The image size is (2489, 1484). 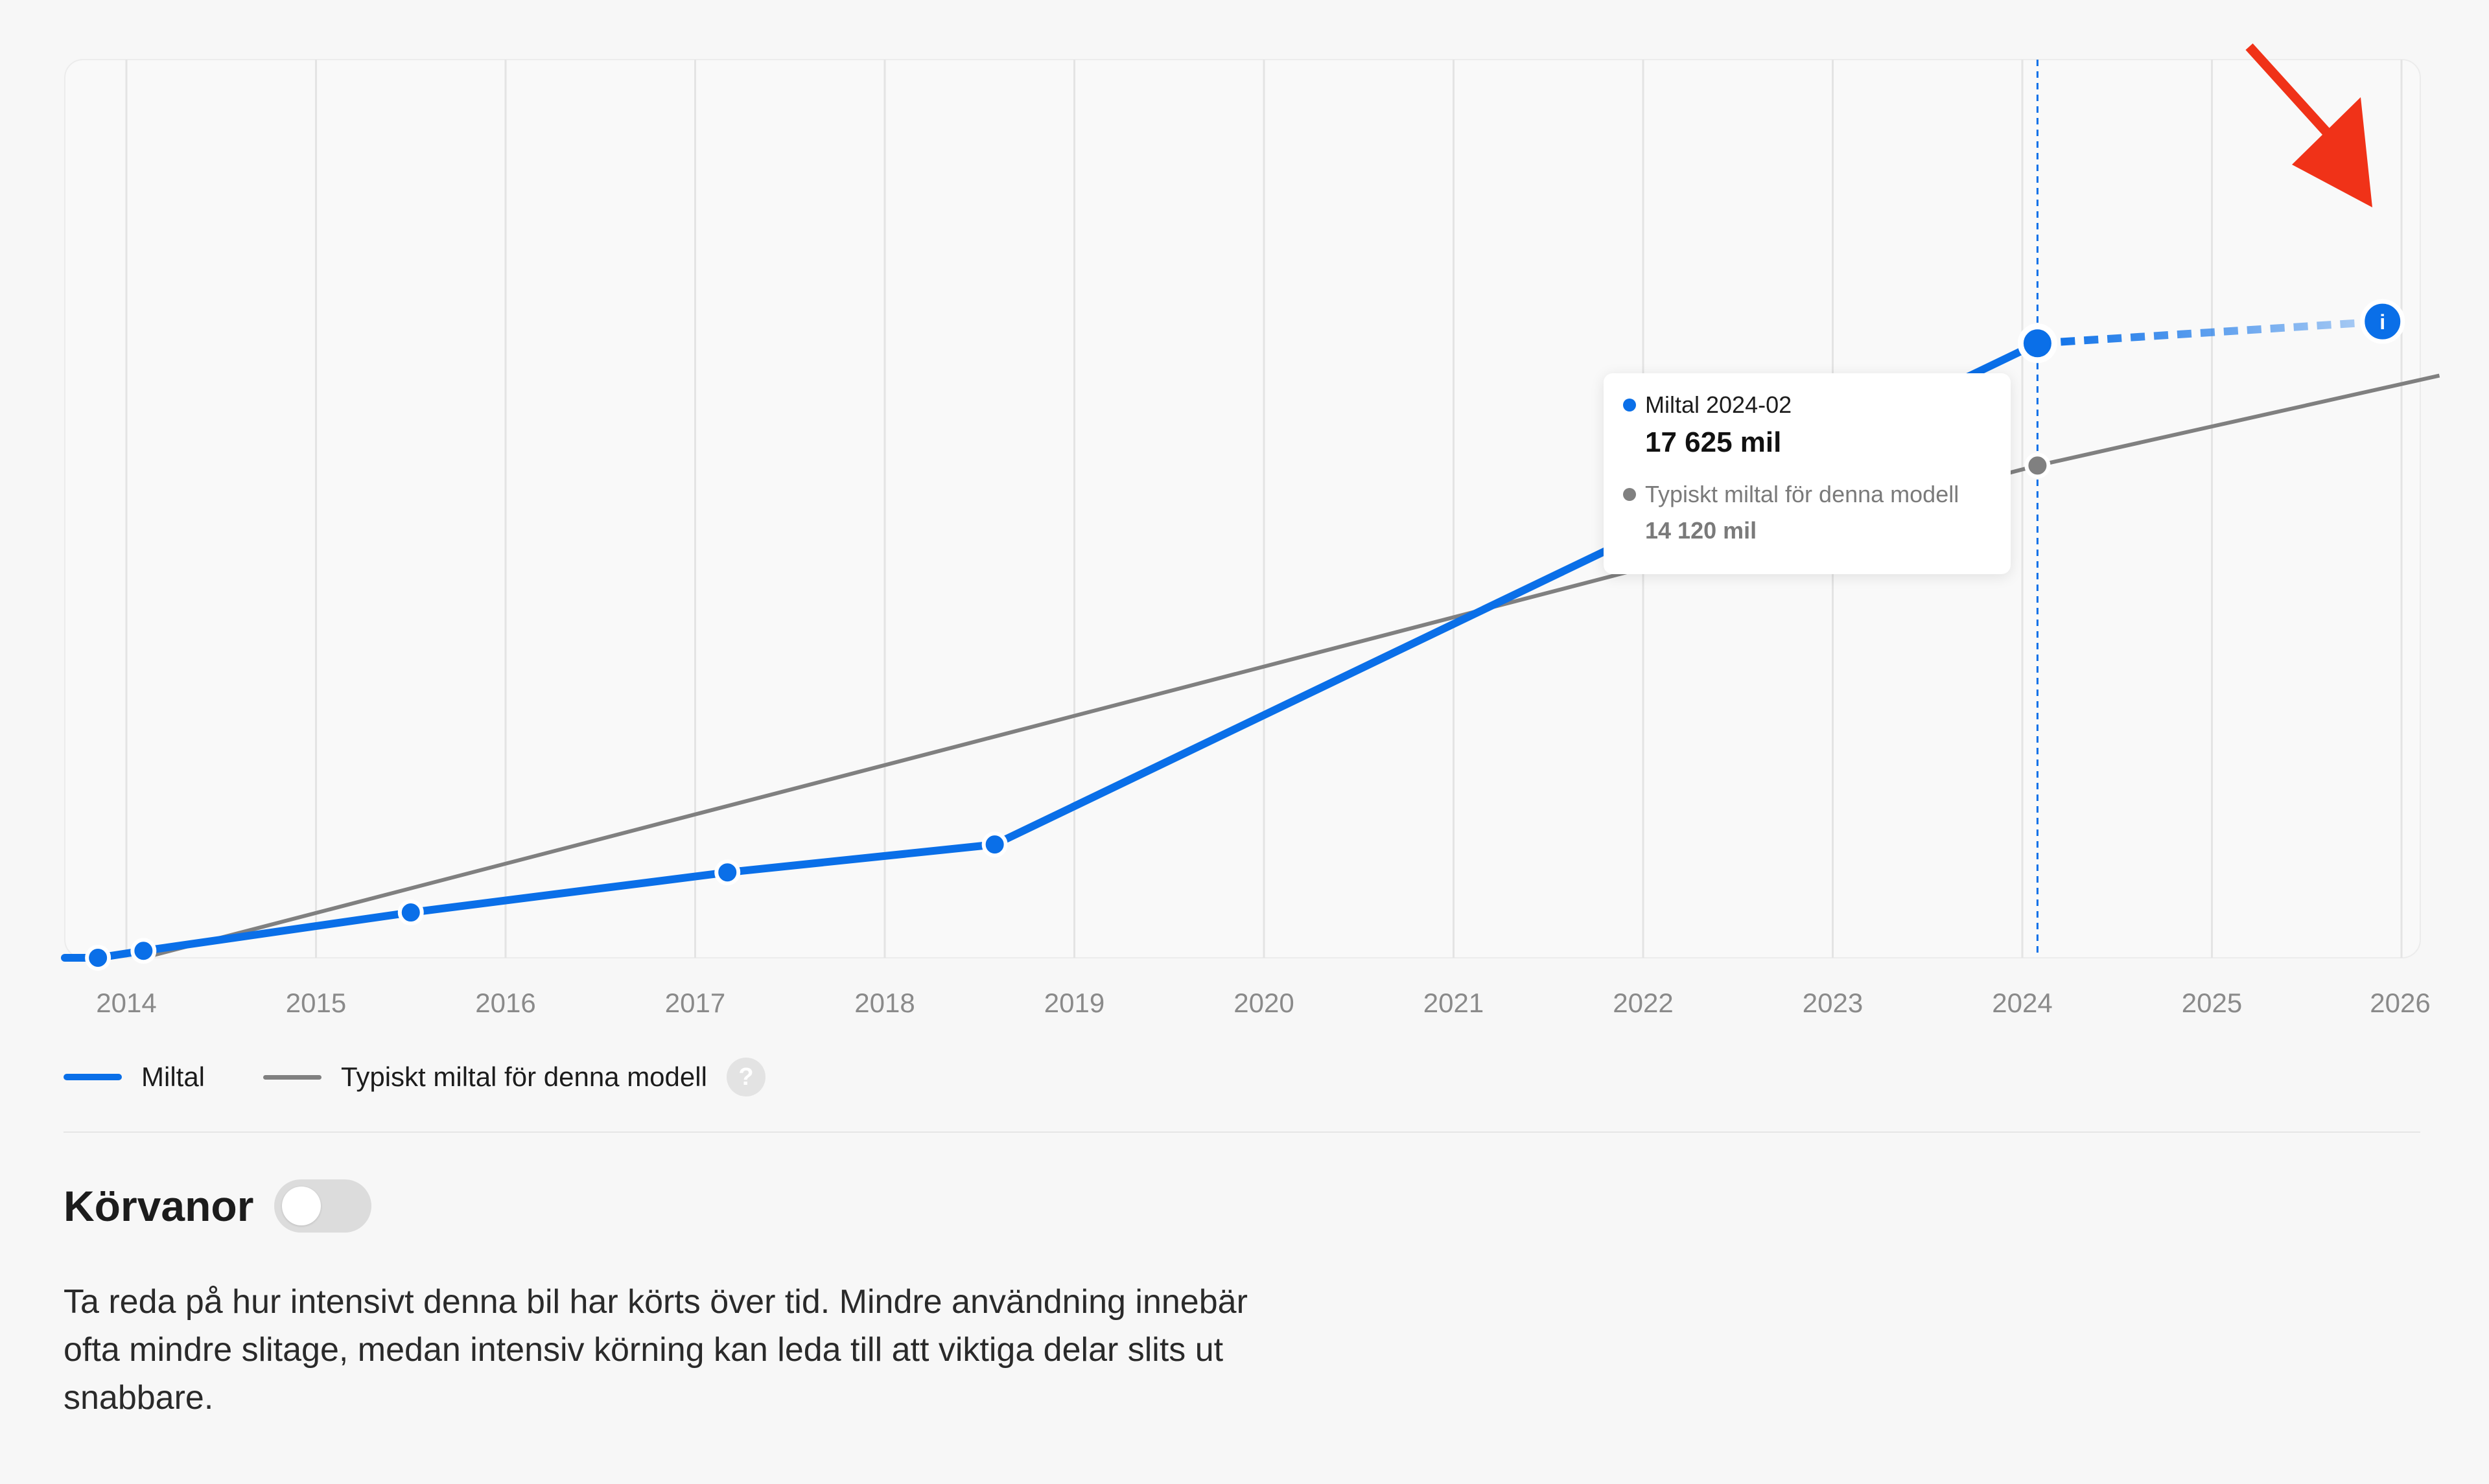 What do you see at coordinates (1074, 1003) in the screenshot?
I see `x-tick-label: 2019` at bounding box center [1074, 1003].